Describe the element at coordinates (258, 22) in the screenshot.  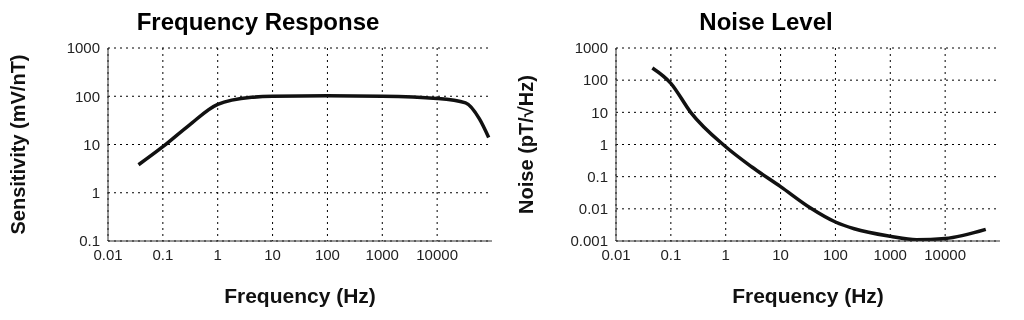
I see `chart-title: Frequency Response` at that location.